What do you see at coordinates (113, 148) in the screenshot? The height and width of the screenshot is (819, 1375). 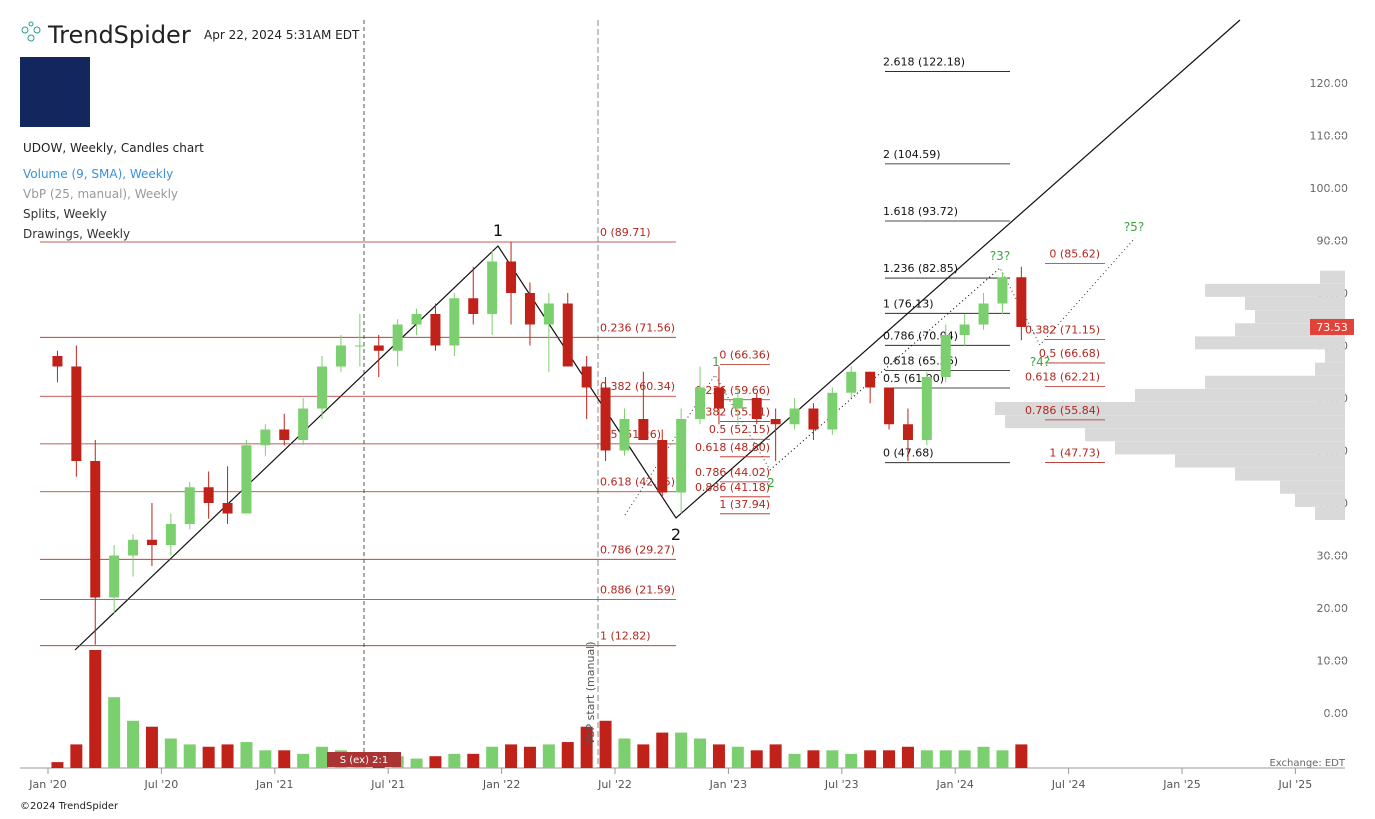 I see `chart-name: UDOW, Weekly, Candles chart` at bounding box center [113, 148].